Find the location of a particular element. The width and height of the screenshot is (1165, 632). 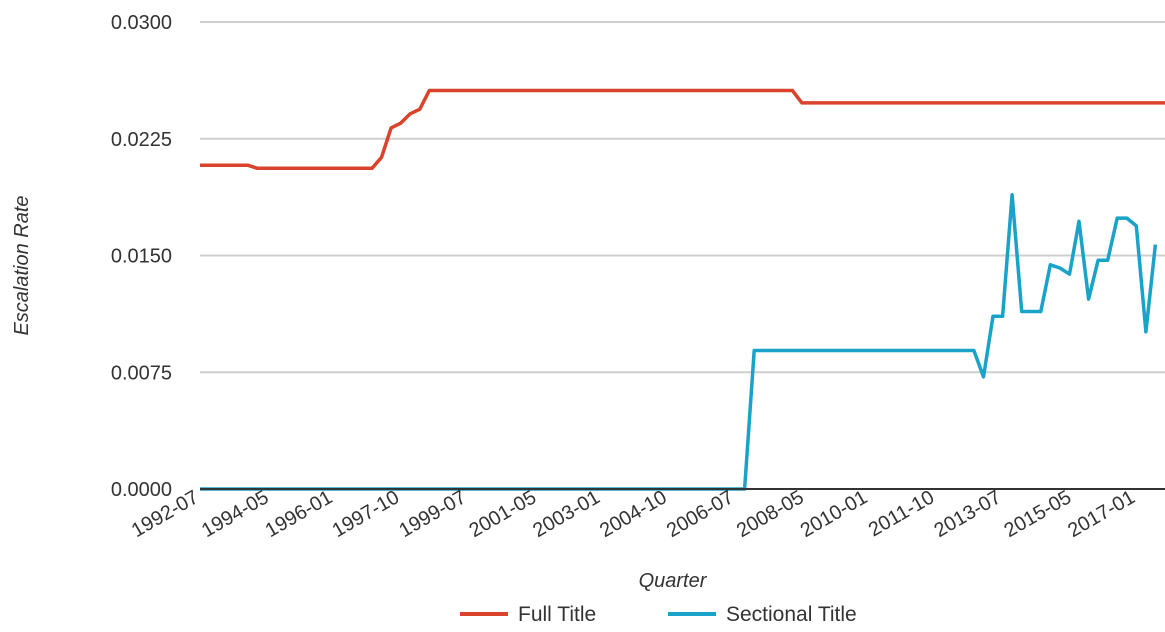

legend-label: Full Title is located at coordinates (557, 614).